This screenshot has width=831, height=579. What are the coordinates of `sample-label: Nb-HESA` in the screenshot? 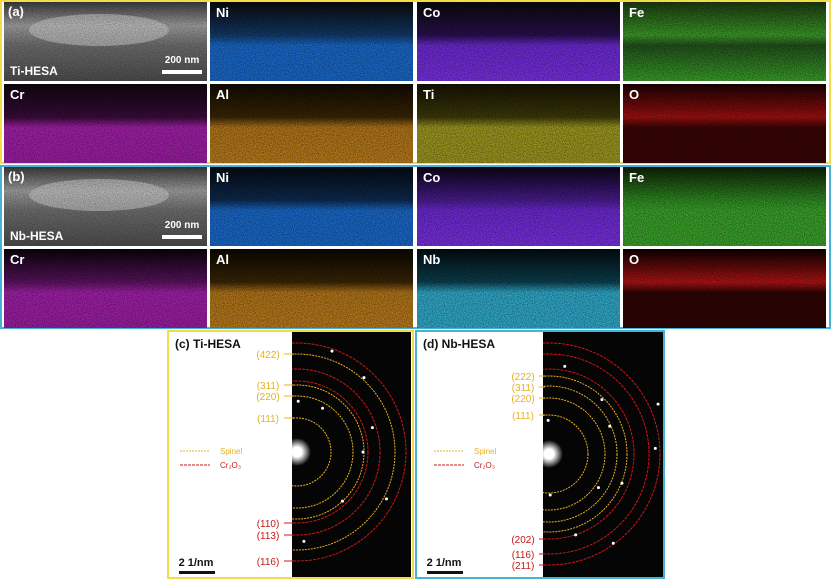 It's located at (37, 236).